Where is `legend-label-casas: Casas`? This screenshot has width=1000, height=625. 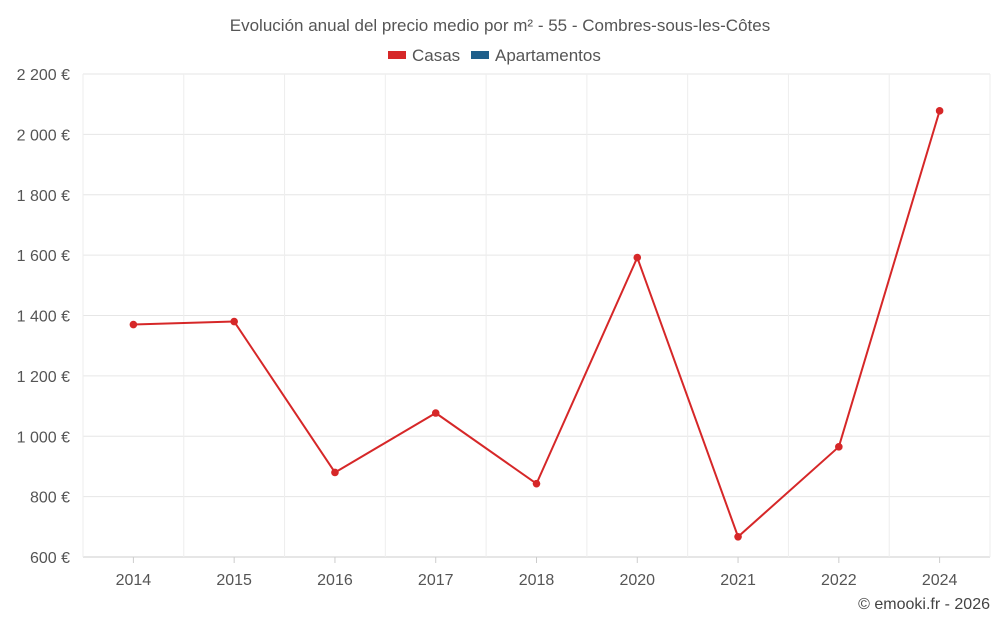
legend-label-casas: Casas is located at coordinates (436, 55).